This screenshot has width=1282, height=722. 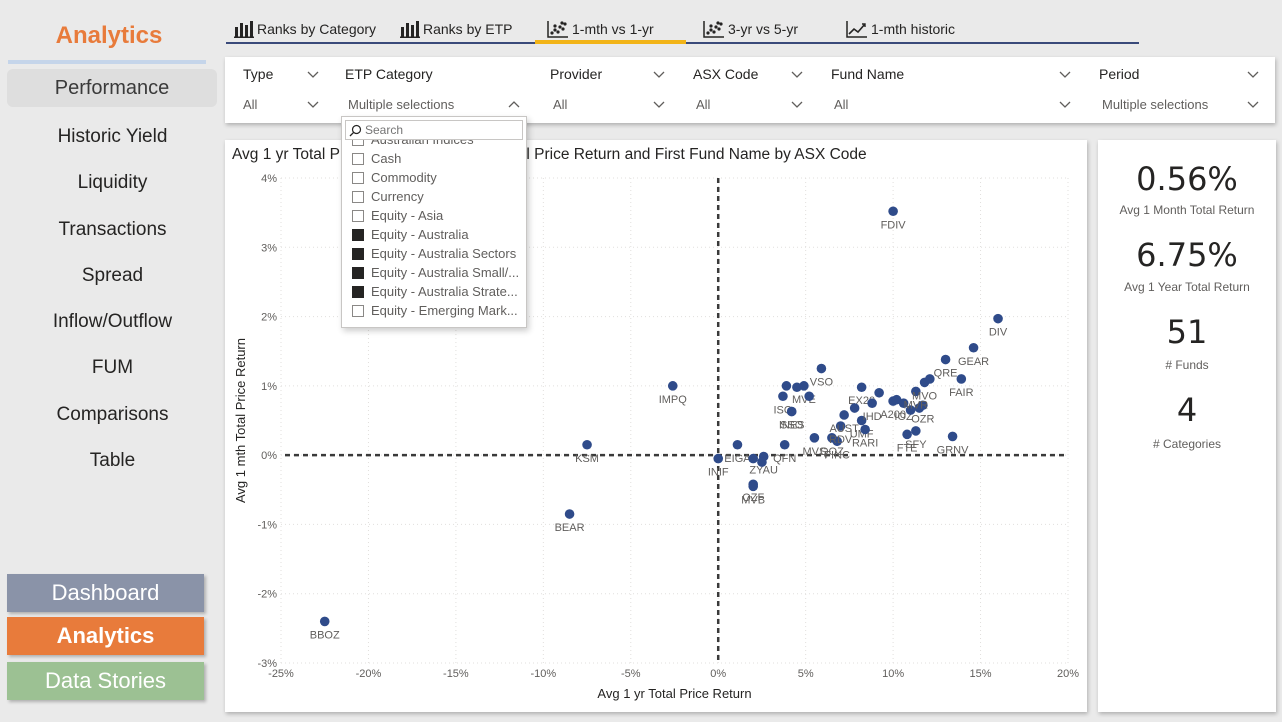 I want to click on data-label: QOZ, so click(x=832, y=452).